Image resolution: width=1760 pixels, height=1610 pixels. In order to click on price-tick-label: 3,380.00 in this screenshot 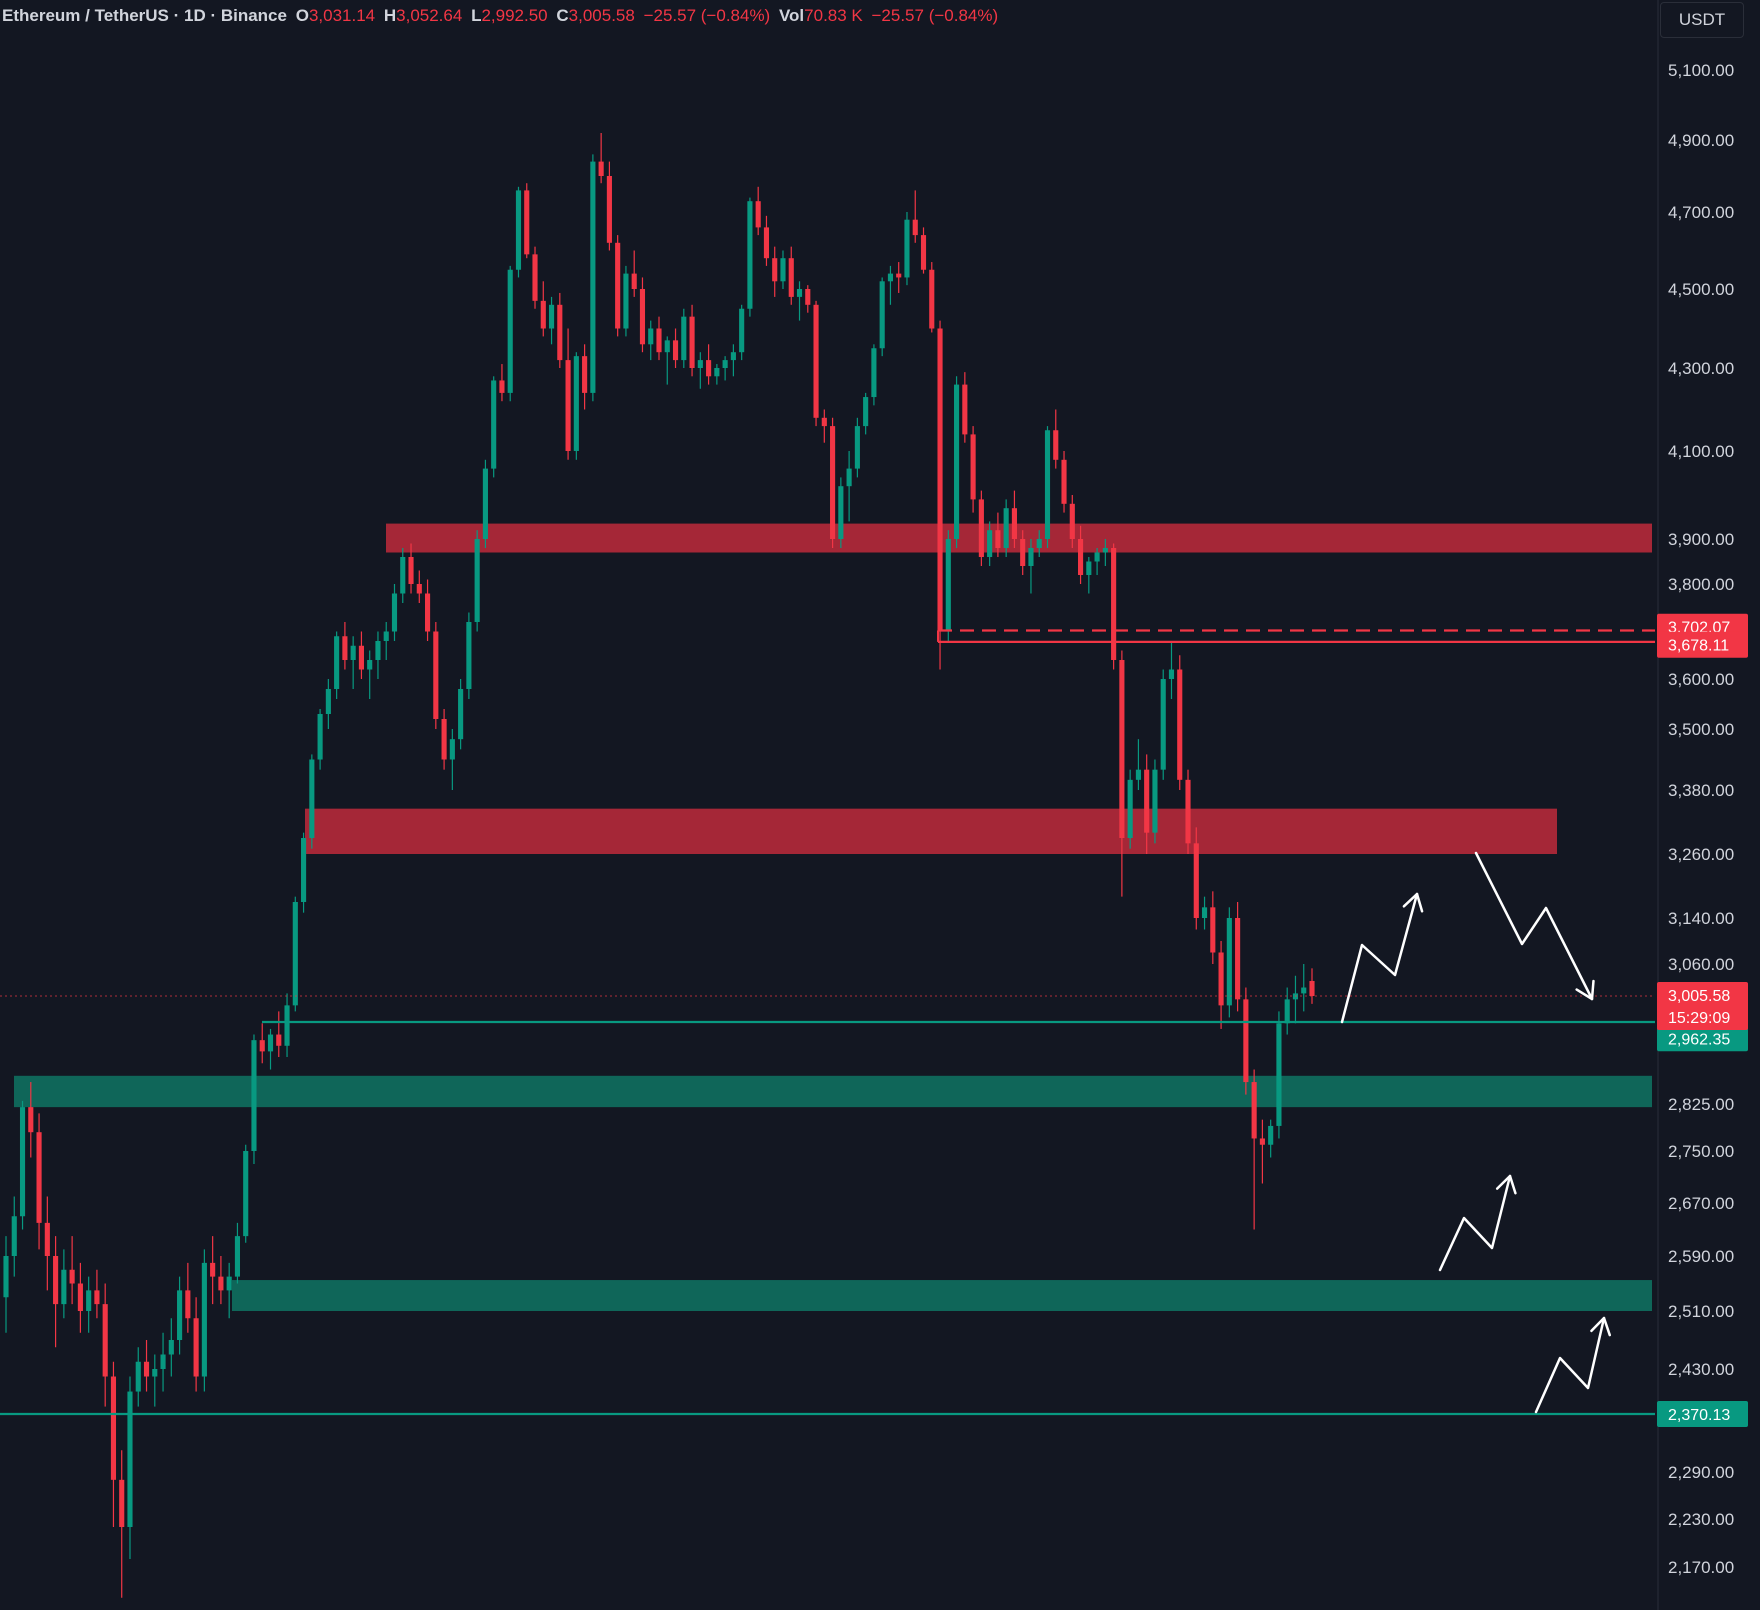, I will do `click(1701, 790)`.